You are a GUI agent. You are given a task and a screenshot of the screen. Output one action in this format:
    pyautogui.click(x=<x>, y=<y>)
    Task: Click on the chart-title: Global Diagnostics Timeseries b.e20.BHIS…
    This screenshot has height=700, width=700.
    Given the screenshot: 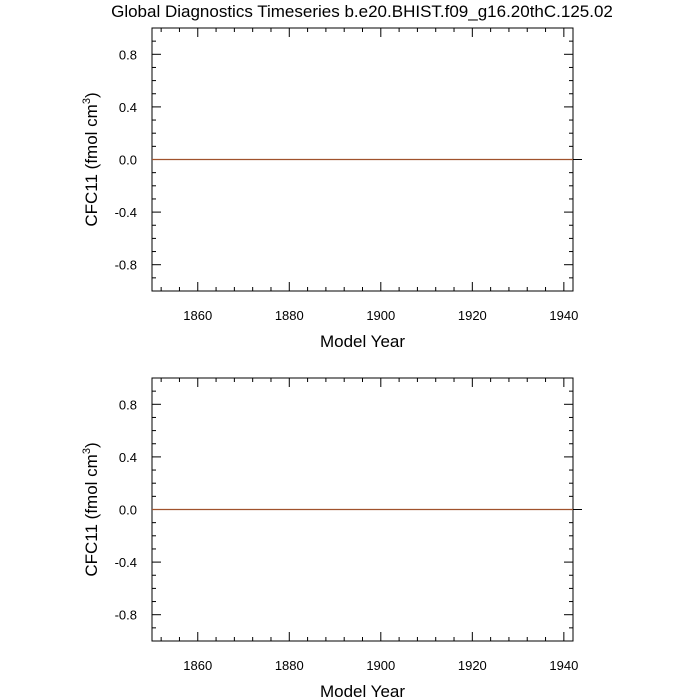 What is the action you would take?
    pyautogui.click(x=362, y=11)
    